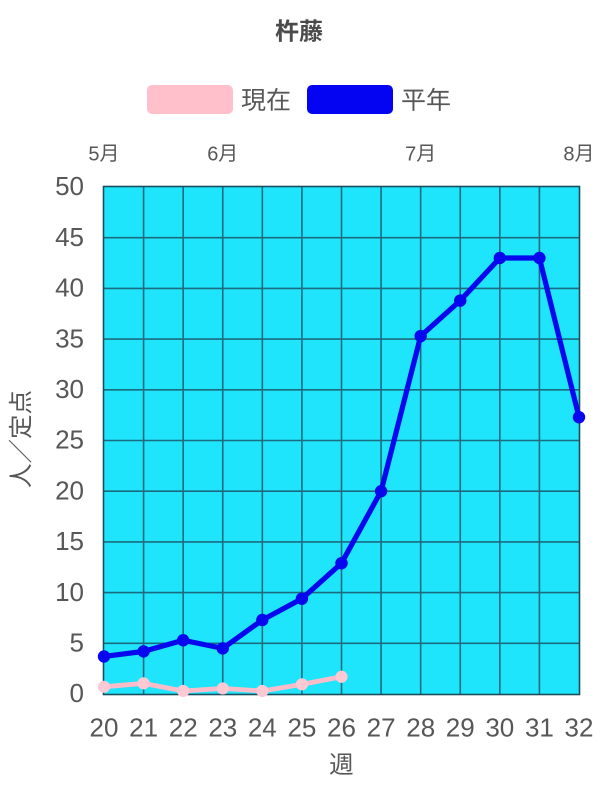 Image resolution: width=600 pixels, height=800 pixels. What do you see at coordinates (69, 186) in the screenshot?
I see `svg-text: 50` at bounding box center [69, 186].